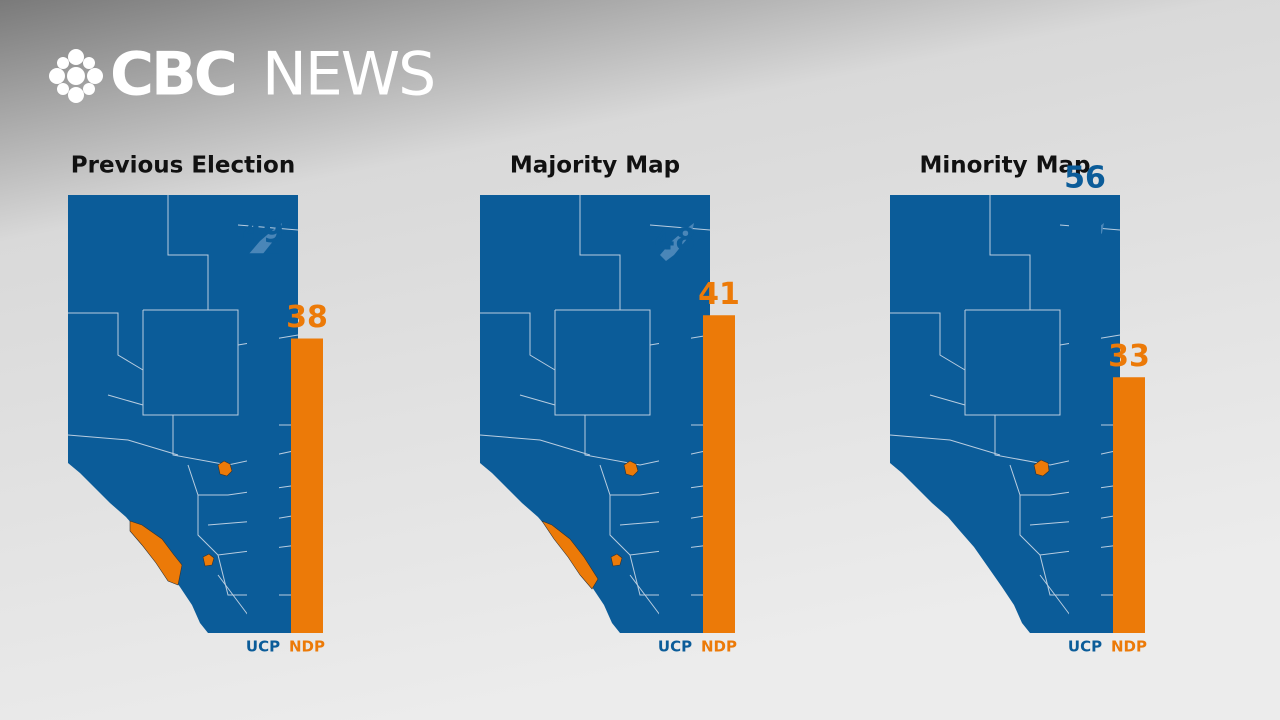 This screenshot has height=720, width=1280. What do you see at coordinates (242, 75) in the screenshot?
I see `logo: CBC NEWS` at bounding box center [242, 75].